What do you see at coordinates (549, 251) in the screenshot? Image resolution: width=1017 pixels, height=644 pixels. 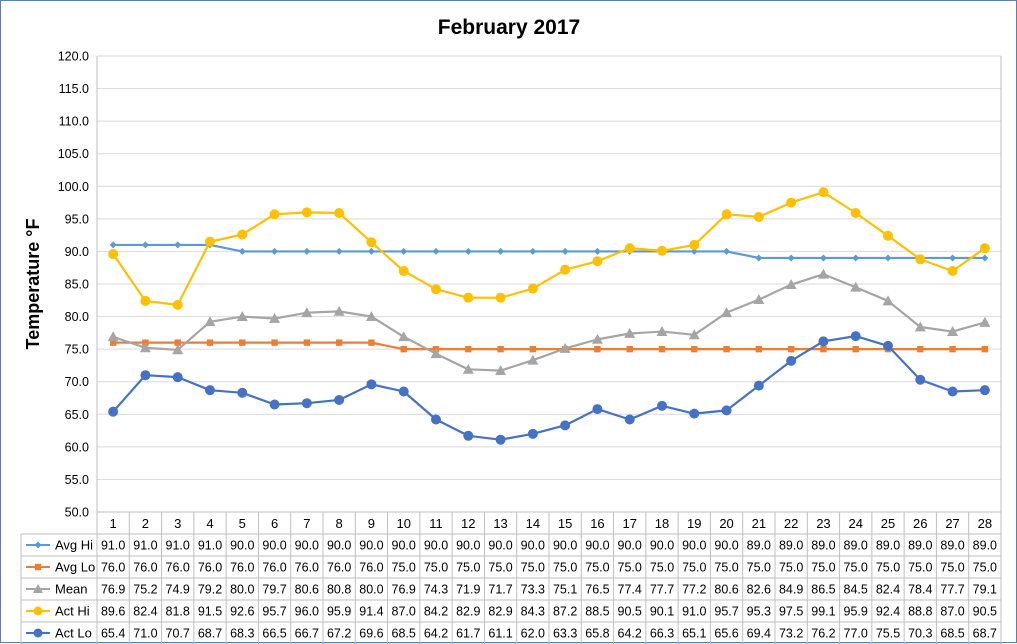 I see `series-line-avg-hi` at bounding box center [549, 251].